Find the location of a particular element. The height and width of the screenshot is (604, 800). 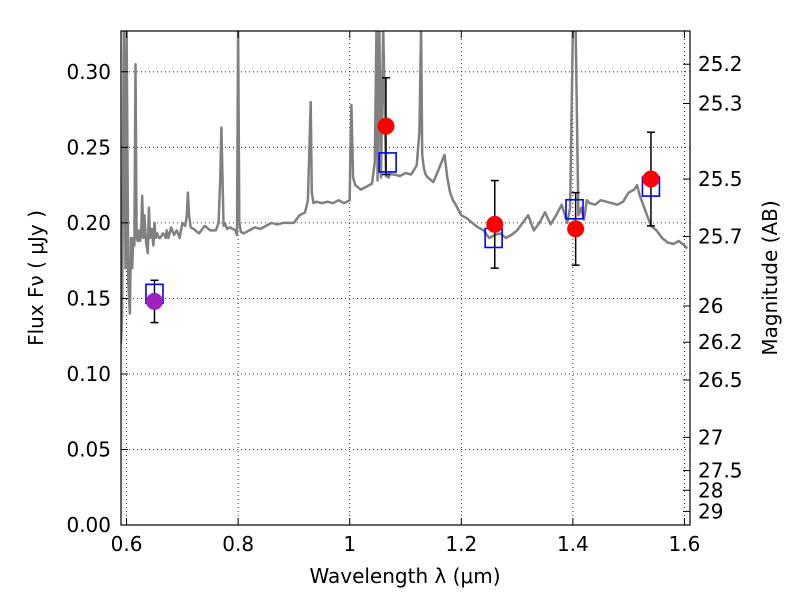

y2-tick-label: 25.2 is located at coordinates (720, 64).